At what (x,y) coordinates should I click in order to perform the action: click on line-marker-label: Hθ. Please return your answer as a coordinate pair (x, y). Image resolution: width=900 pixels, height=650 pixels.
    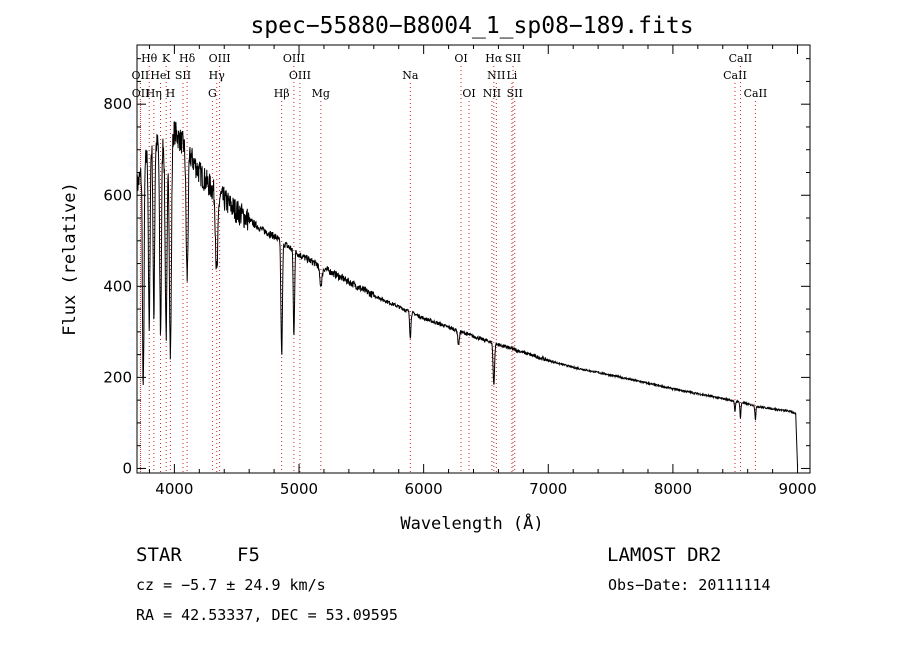
    Looking at the image, I should click on (149, 58).